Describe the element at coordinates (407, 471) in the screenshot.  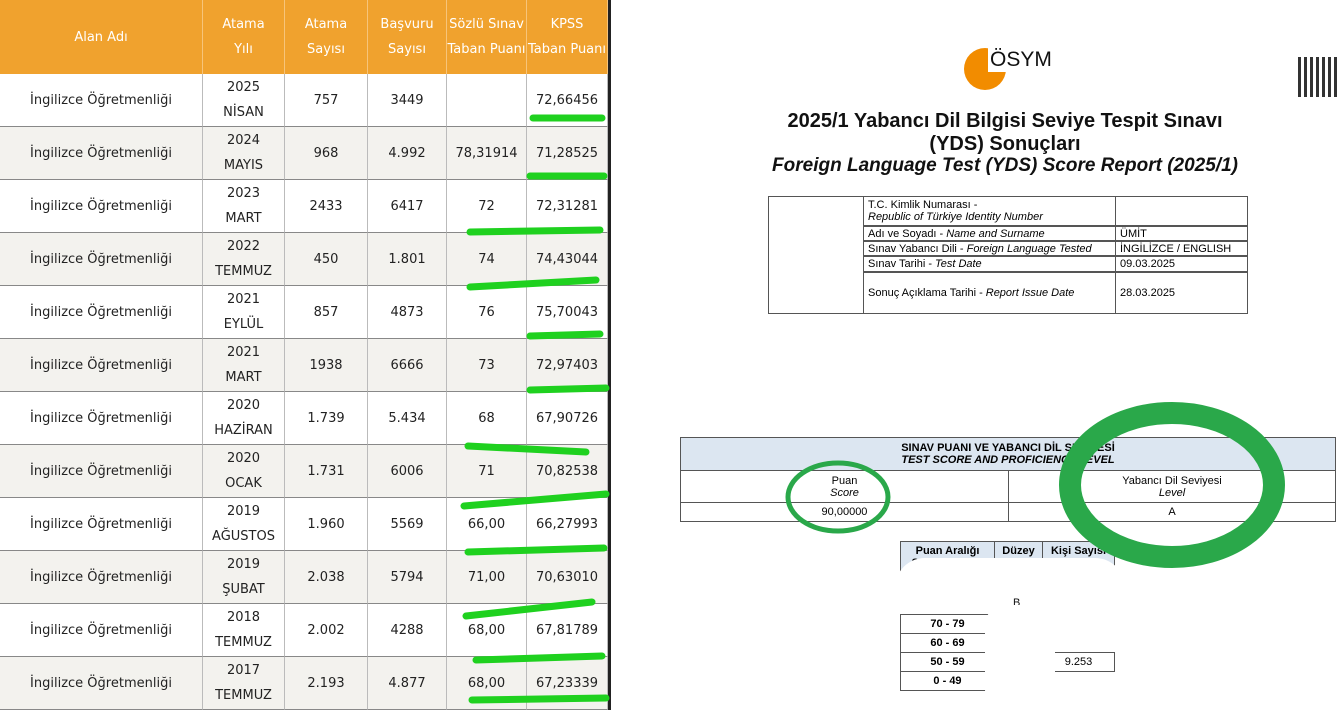
I see `cell: 6006` at that location.